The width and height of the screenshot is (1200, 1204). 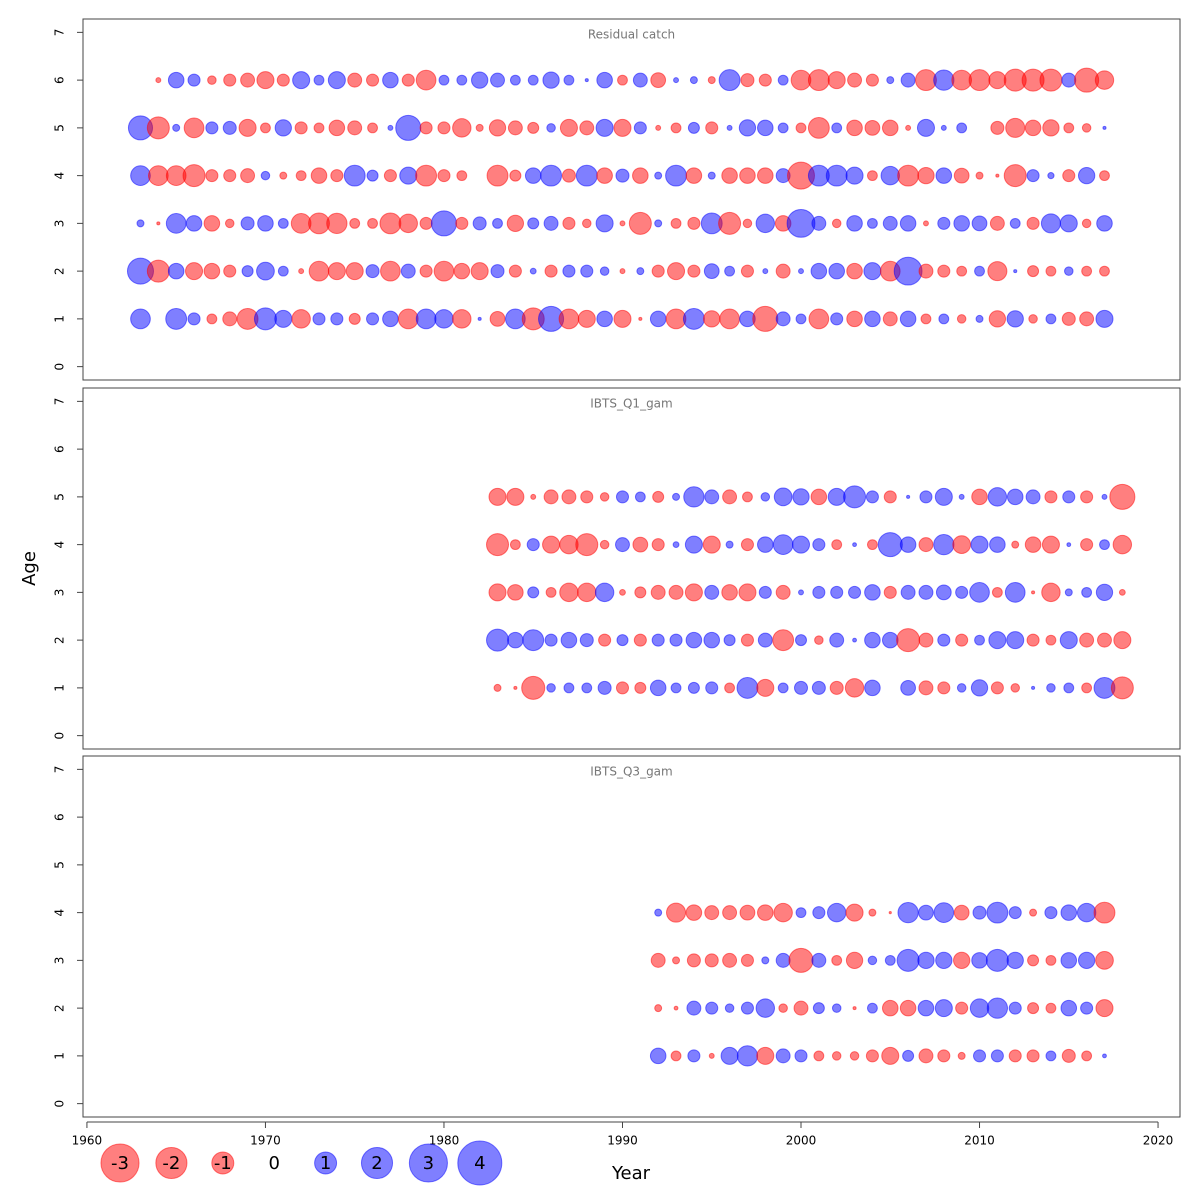 I want to click on x-tick-label: 2000, so click(x=801, y=1141).